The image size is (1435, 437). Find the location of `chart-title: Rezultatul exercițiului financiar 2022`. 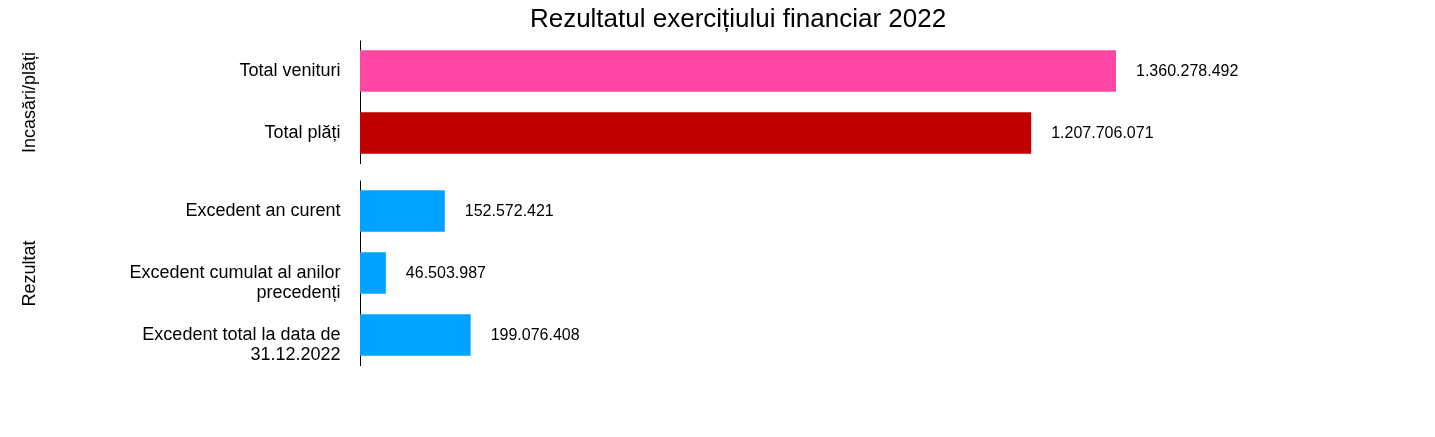

chart-title: Rezultatul exercițiului financiar 2022 is located at coordinates (738, 18).